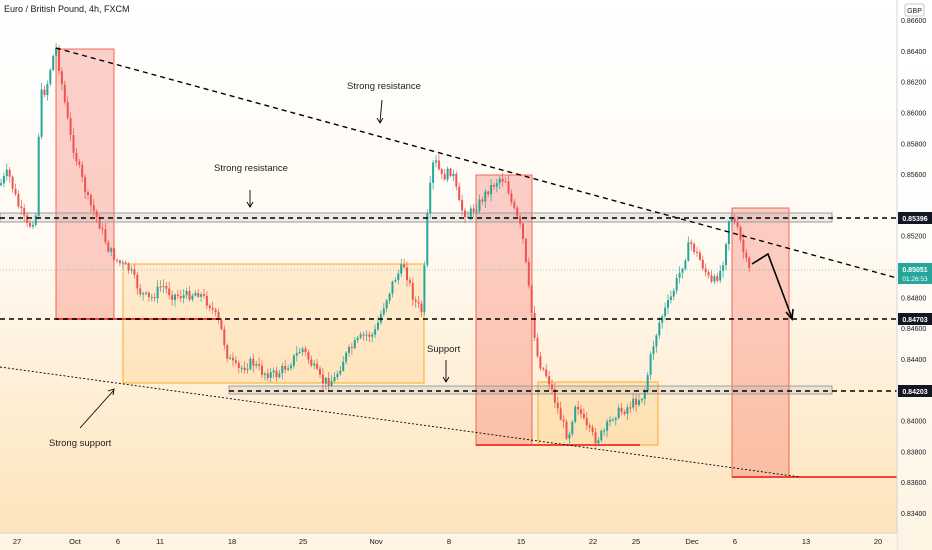 This screenshot has width=932, height=550. Describe the element at coordinates (17, 541) in the screenshot. I see `x-tick-0: 27` at that location.